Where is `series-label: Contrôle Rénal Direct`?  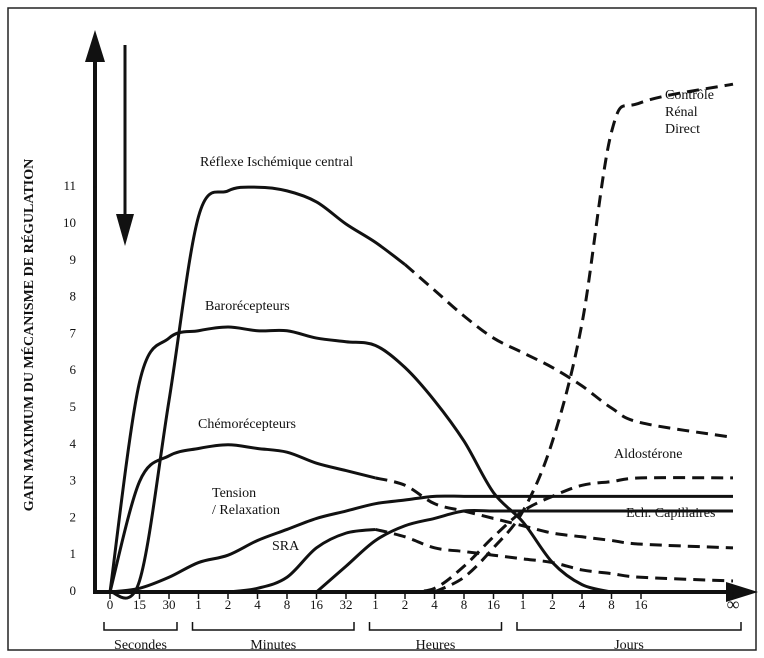
series-label: Contrôle Rénal Direct is located at coordinates (689, 112).